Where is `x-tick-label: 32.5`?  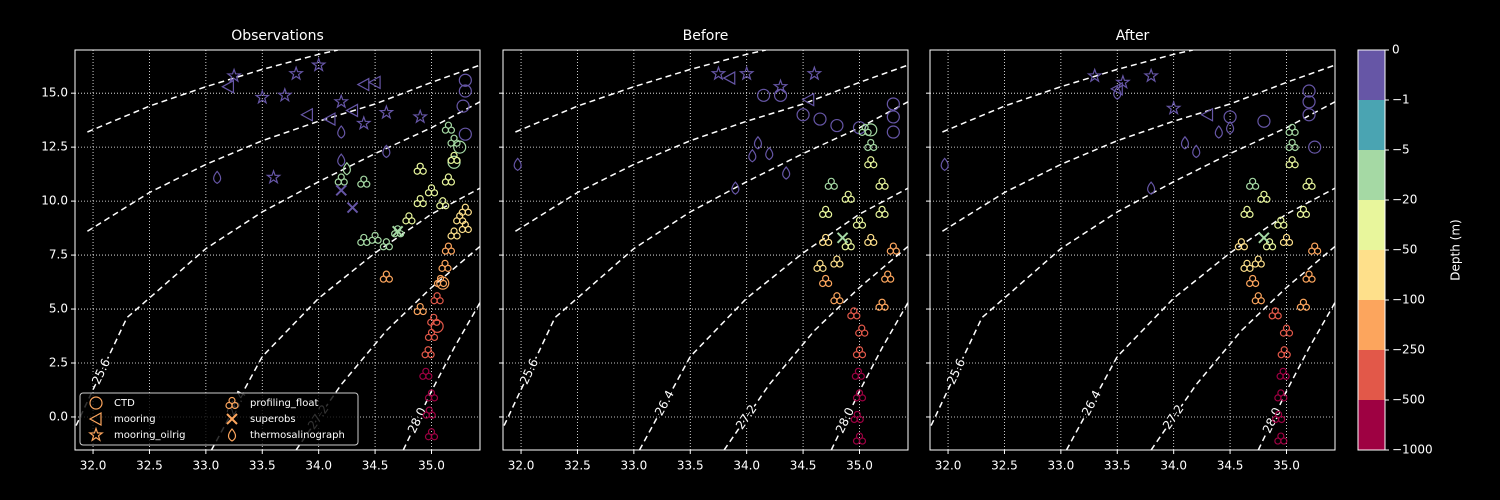 x-tick-label: 32.5 is located at coordinates (577, 466).